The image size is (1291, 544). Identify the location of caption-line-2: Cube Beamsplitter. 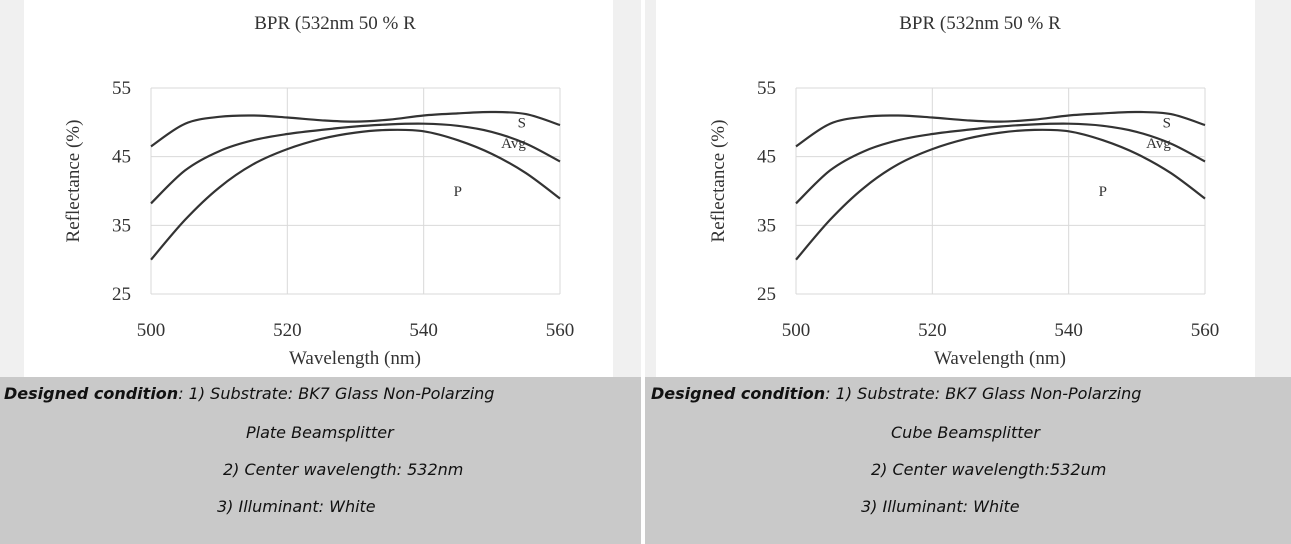
(965, 432).